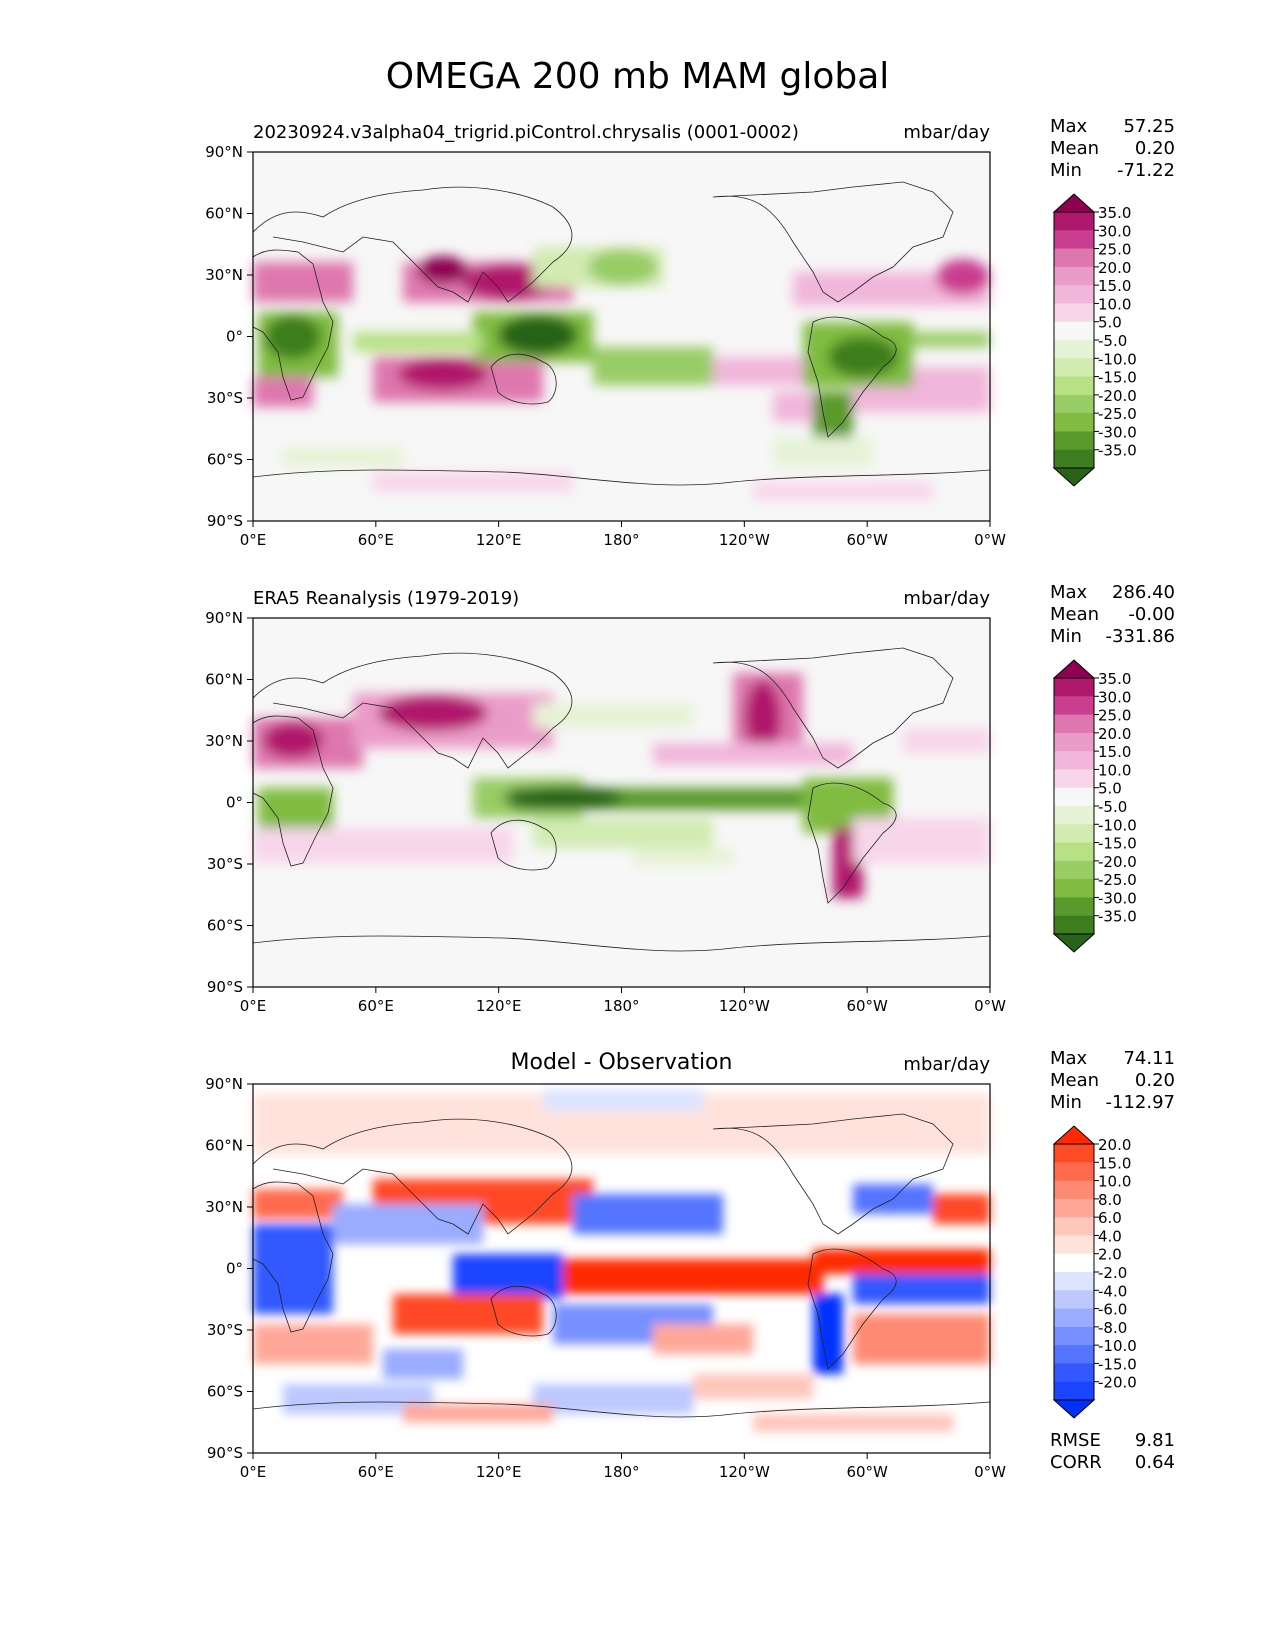 The height and width of the screenshot is (1650, 1275). I want to click on colorbar-tick-label: -4.0, so click(1112, 1291).